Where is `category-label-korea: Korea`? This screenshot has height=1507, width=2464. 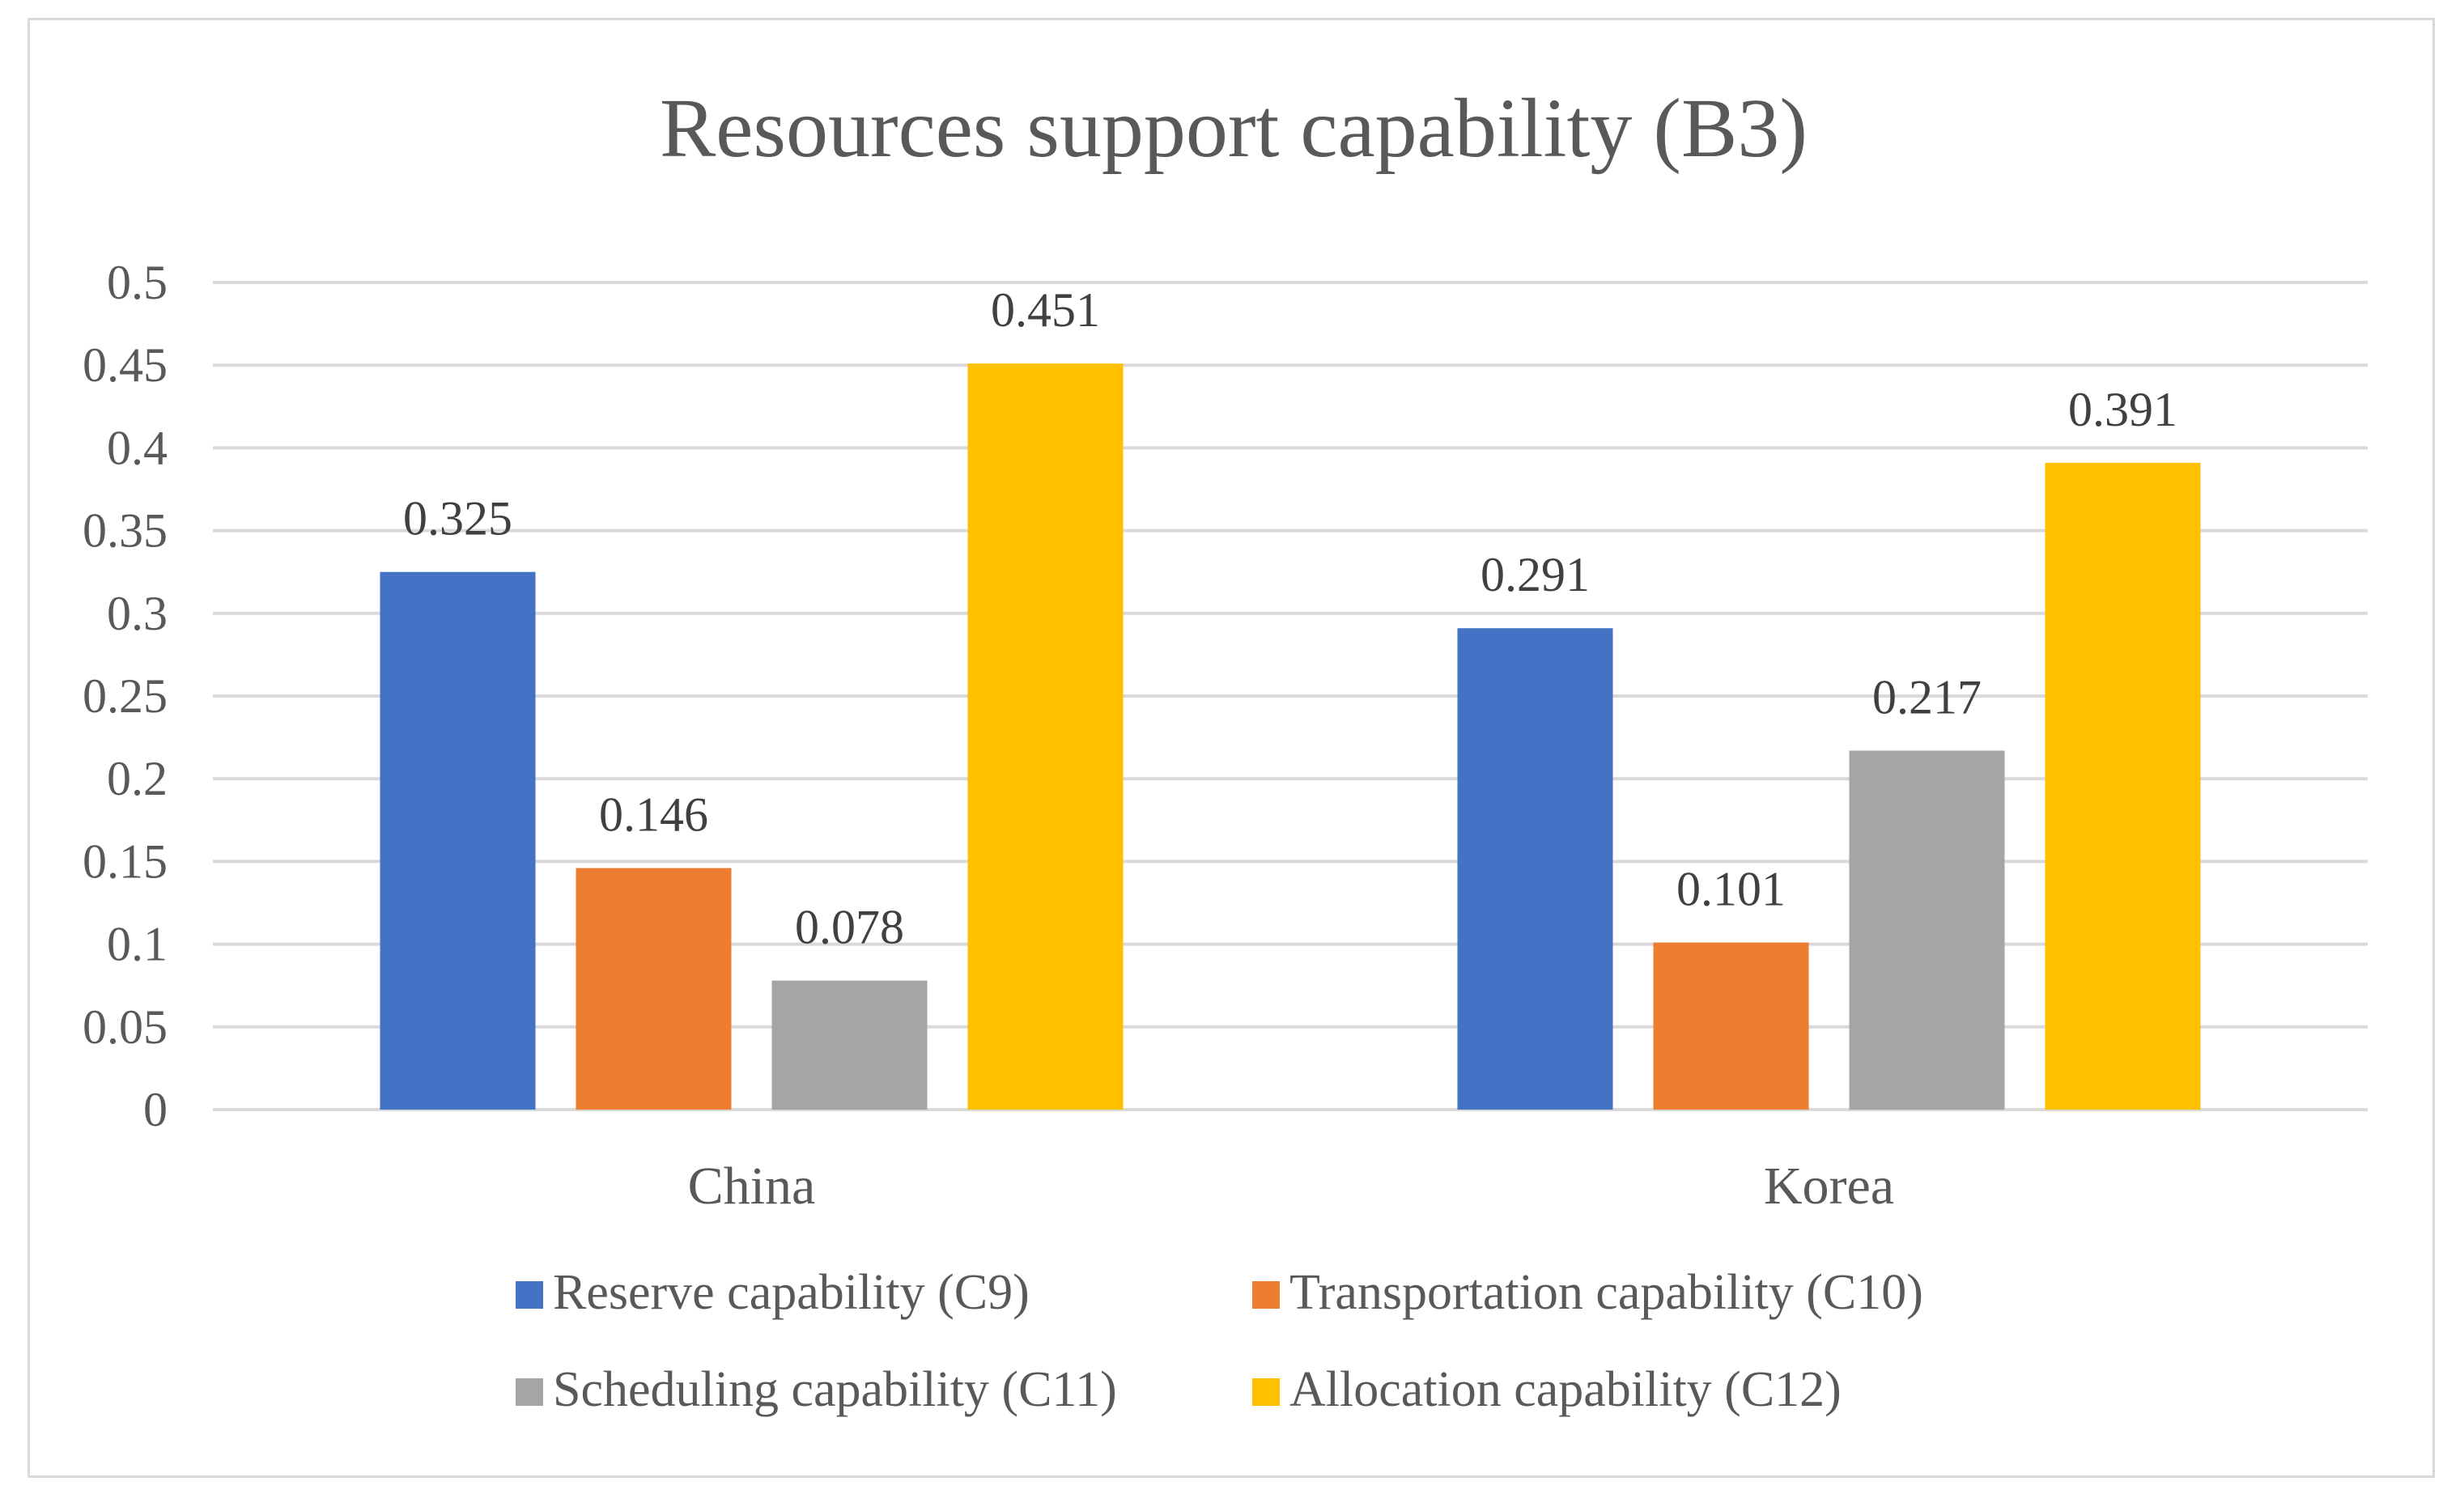
category-label-korea: Korea is located at coordinates (1829, 1186).